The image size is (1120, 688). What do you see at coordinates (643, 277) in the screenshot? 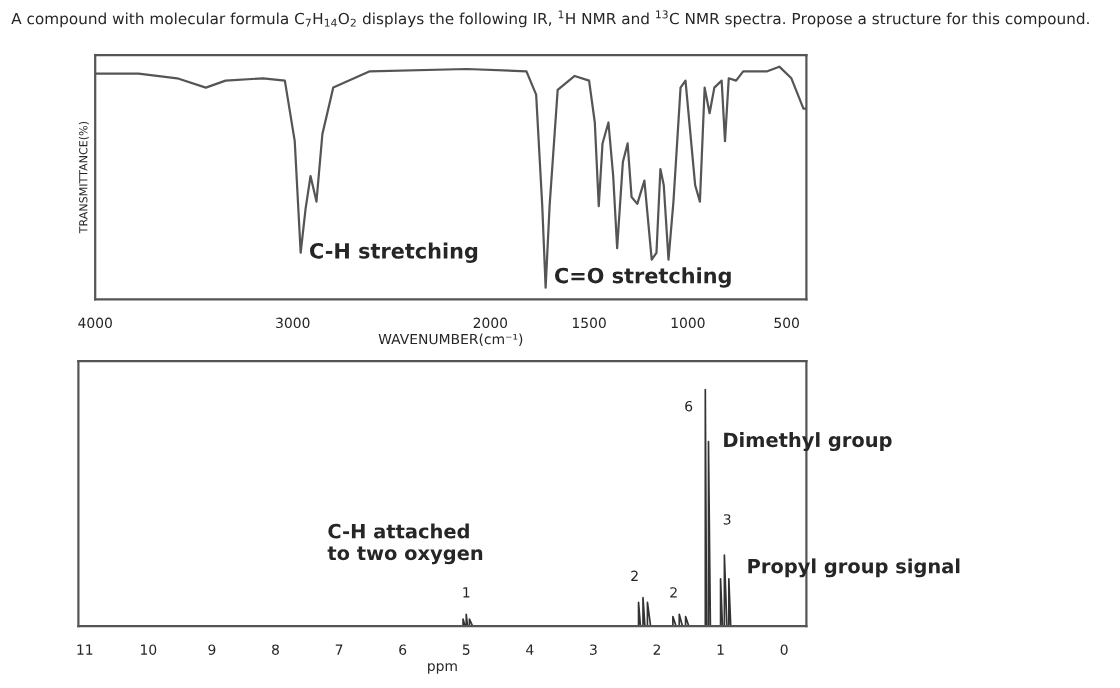
I see `annotation: C=O stretching` at bounding box center [643, 277].